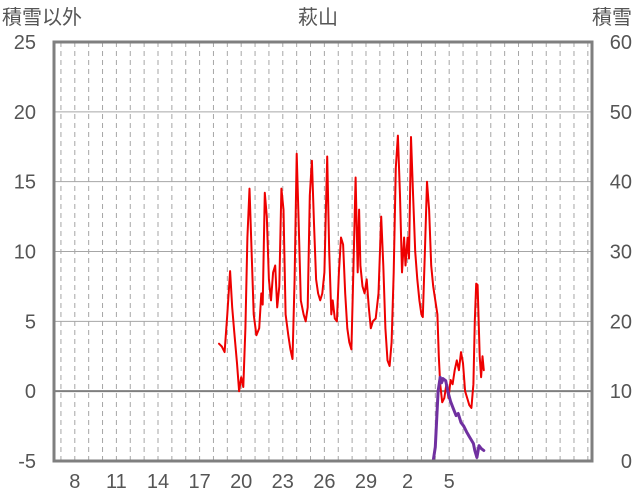 The width and height of the screenshot is (636, 501). I want to click on series-line-right-axis, so click(351, 419).